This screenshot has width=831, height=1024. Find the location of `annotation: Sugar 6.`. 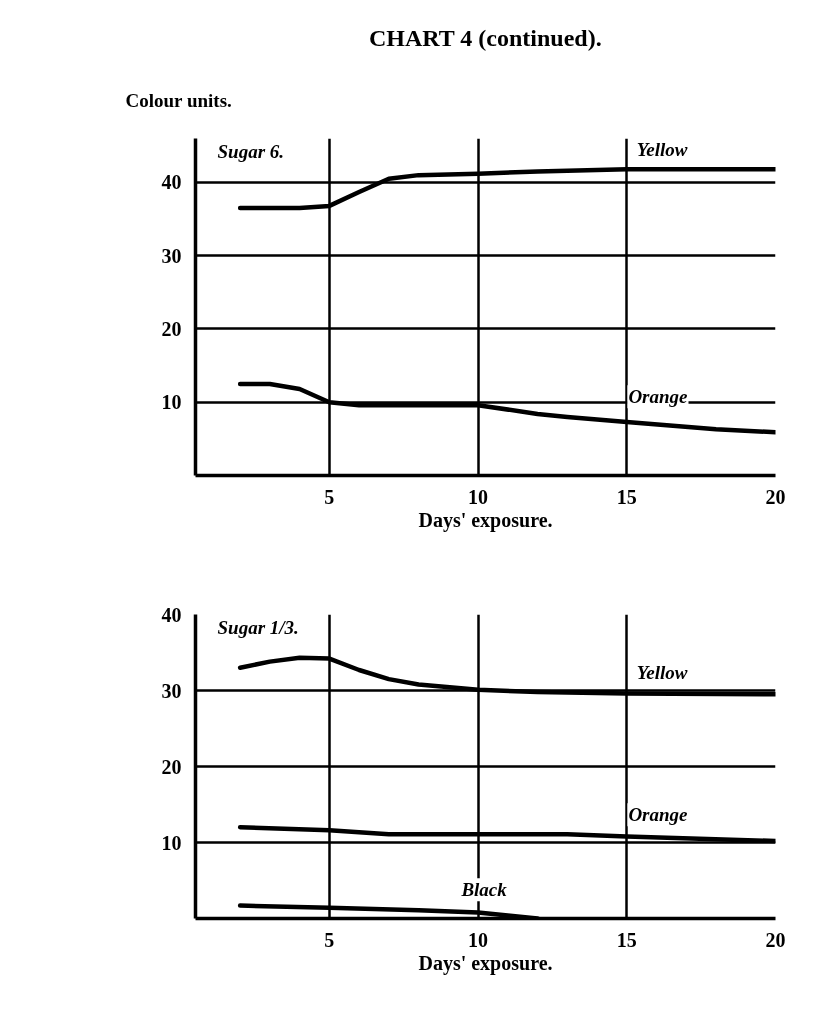

annotation: Sugar 6. is located at coordinates (251, 151).